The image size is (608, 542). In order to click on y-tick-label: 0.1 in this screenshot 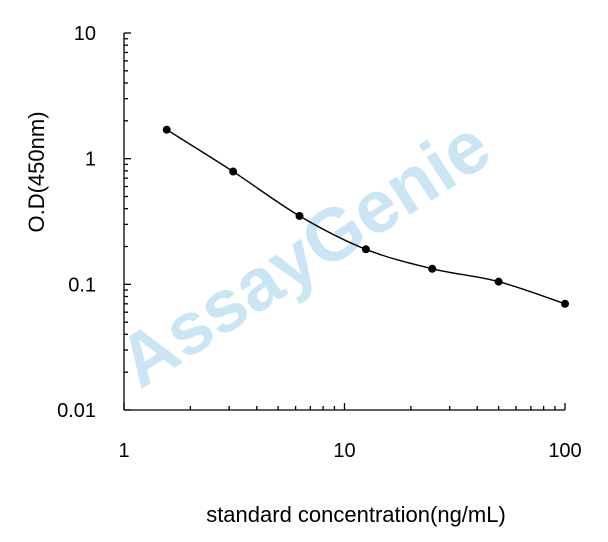, I will do `click(82, 285)`.